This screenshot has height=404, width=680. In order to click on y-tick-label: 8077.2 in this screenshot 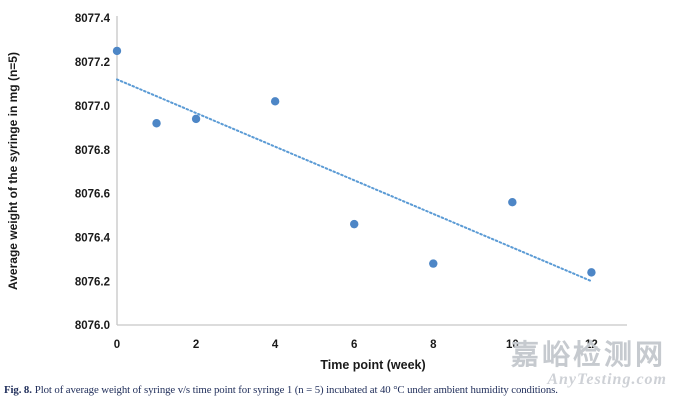, I will do `click(92, 63)`.